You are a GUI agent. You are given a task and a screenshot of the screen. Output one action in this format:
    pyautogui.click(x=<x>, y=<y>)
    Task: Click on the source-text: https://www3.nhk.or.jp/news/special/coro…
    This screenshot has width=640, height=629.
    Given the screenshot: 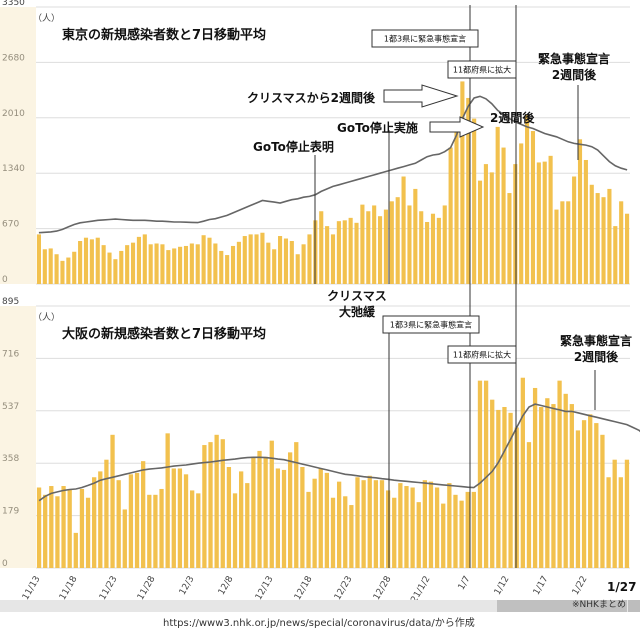 What is the action you would take?
    pyautogui.click(x=319, y=623)
    